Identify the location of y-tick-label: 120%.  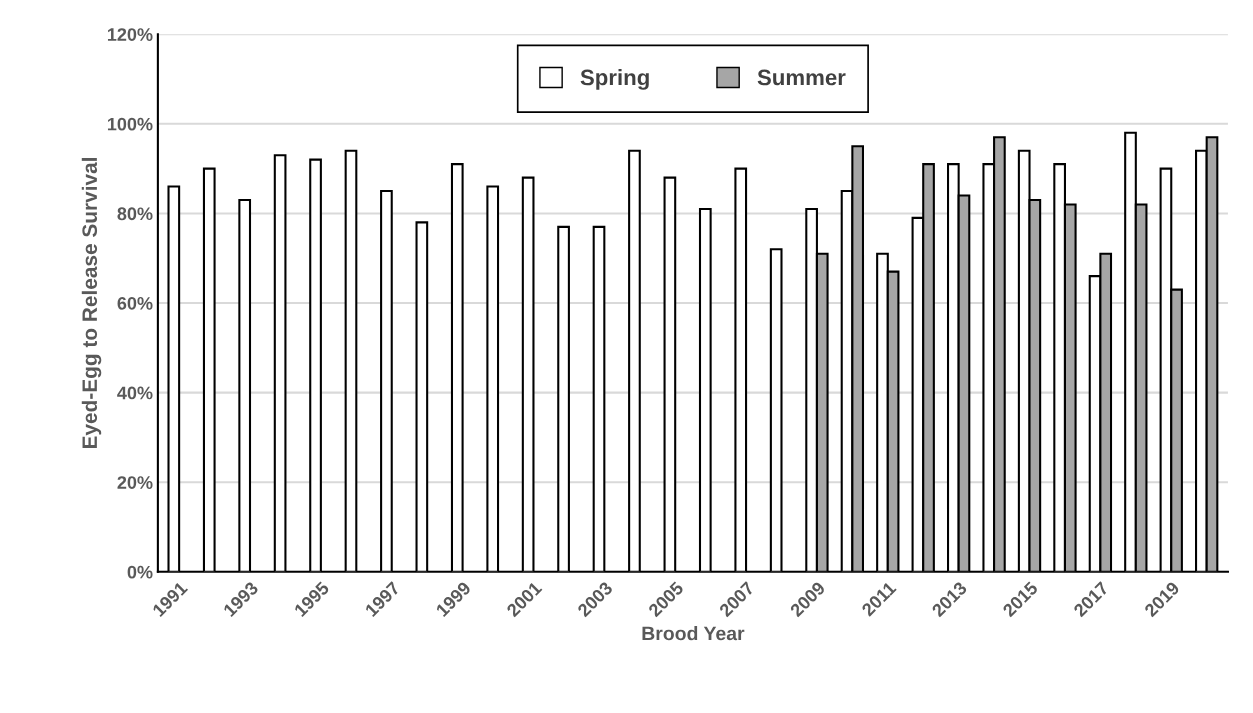
(130, 34).